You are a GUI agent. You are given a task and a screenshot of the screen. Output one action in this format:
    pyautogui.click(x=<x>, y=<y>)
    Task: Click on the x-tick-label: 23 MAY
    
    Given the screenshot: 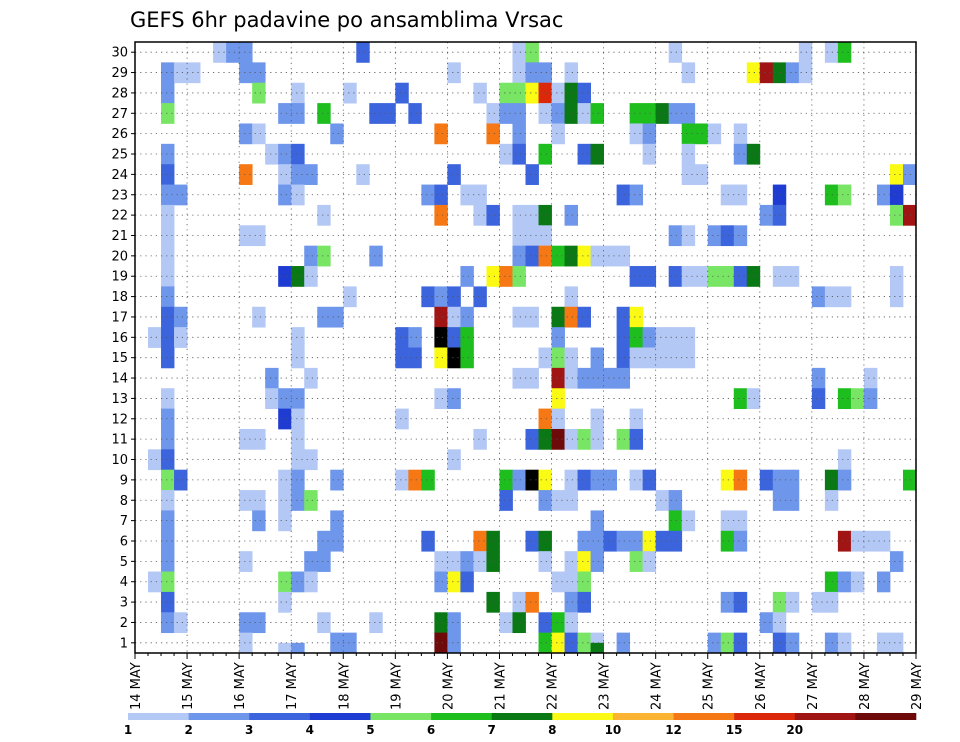 What is the action you would take?
    pyautogui.click(x=605, y=686)
    